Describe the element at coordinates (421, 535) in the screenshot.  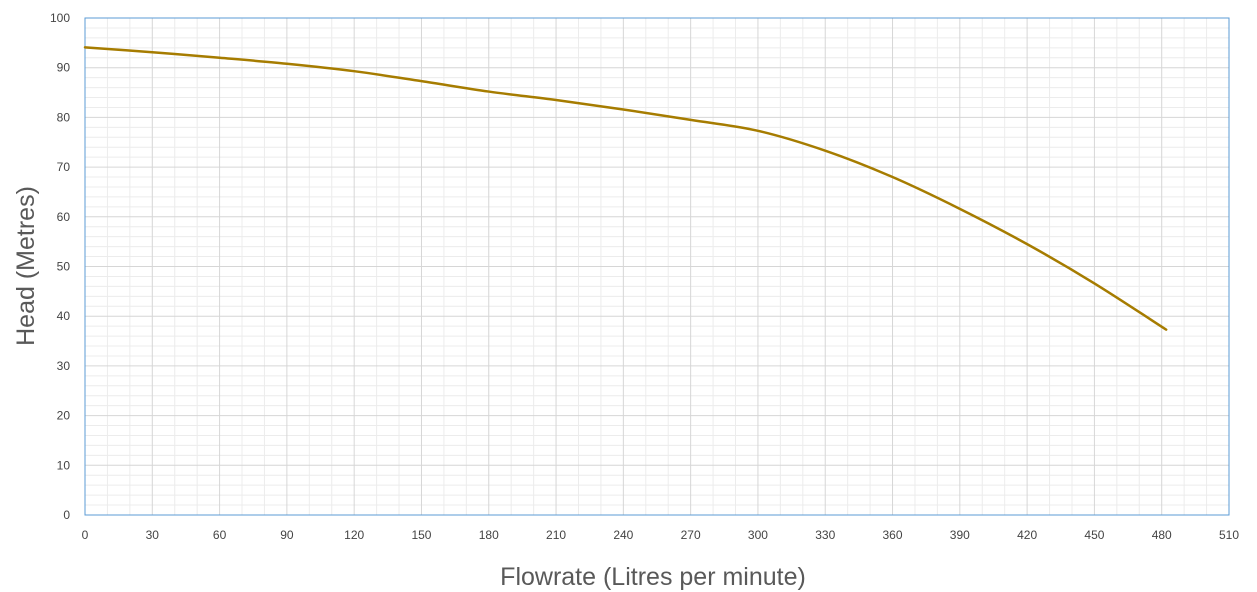
I see `x-tick-label: 150` at that location.